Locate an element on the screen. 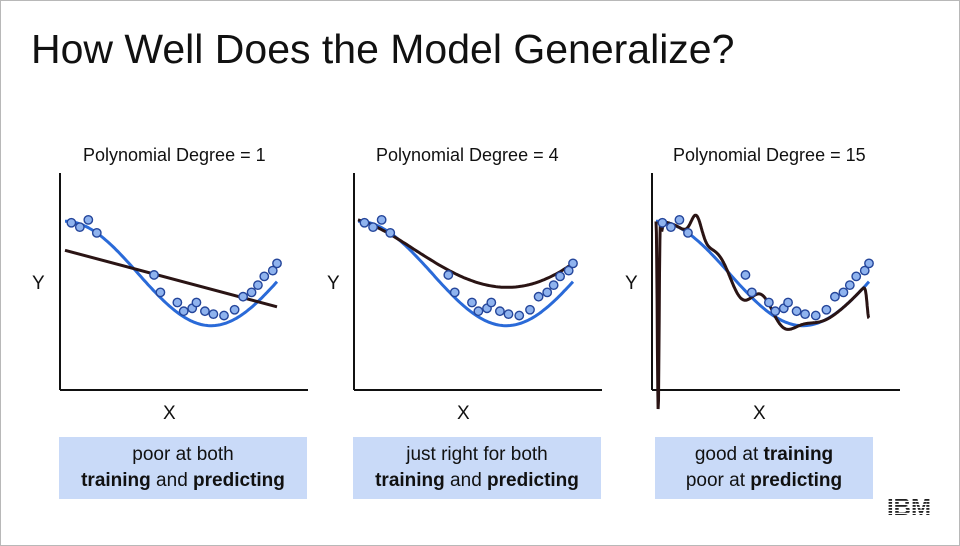  y-axis-label-2: Y is located at coordinates (333, 283).